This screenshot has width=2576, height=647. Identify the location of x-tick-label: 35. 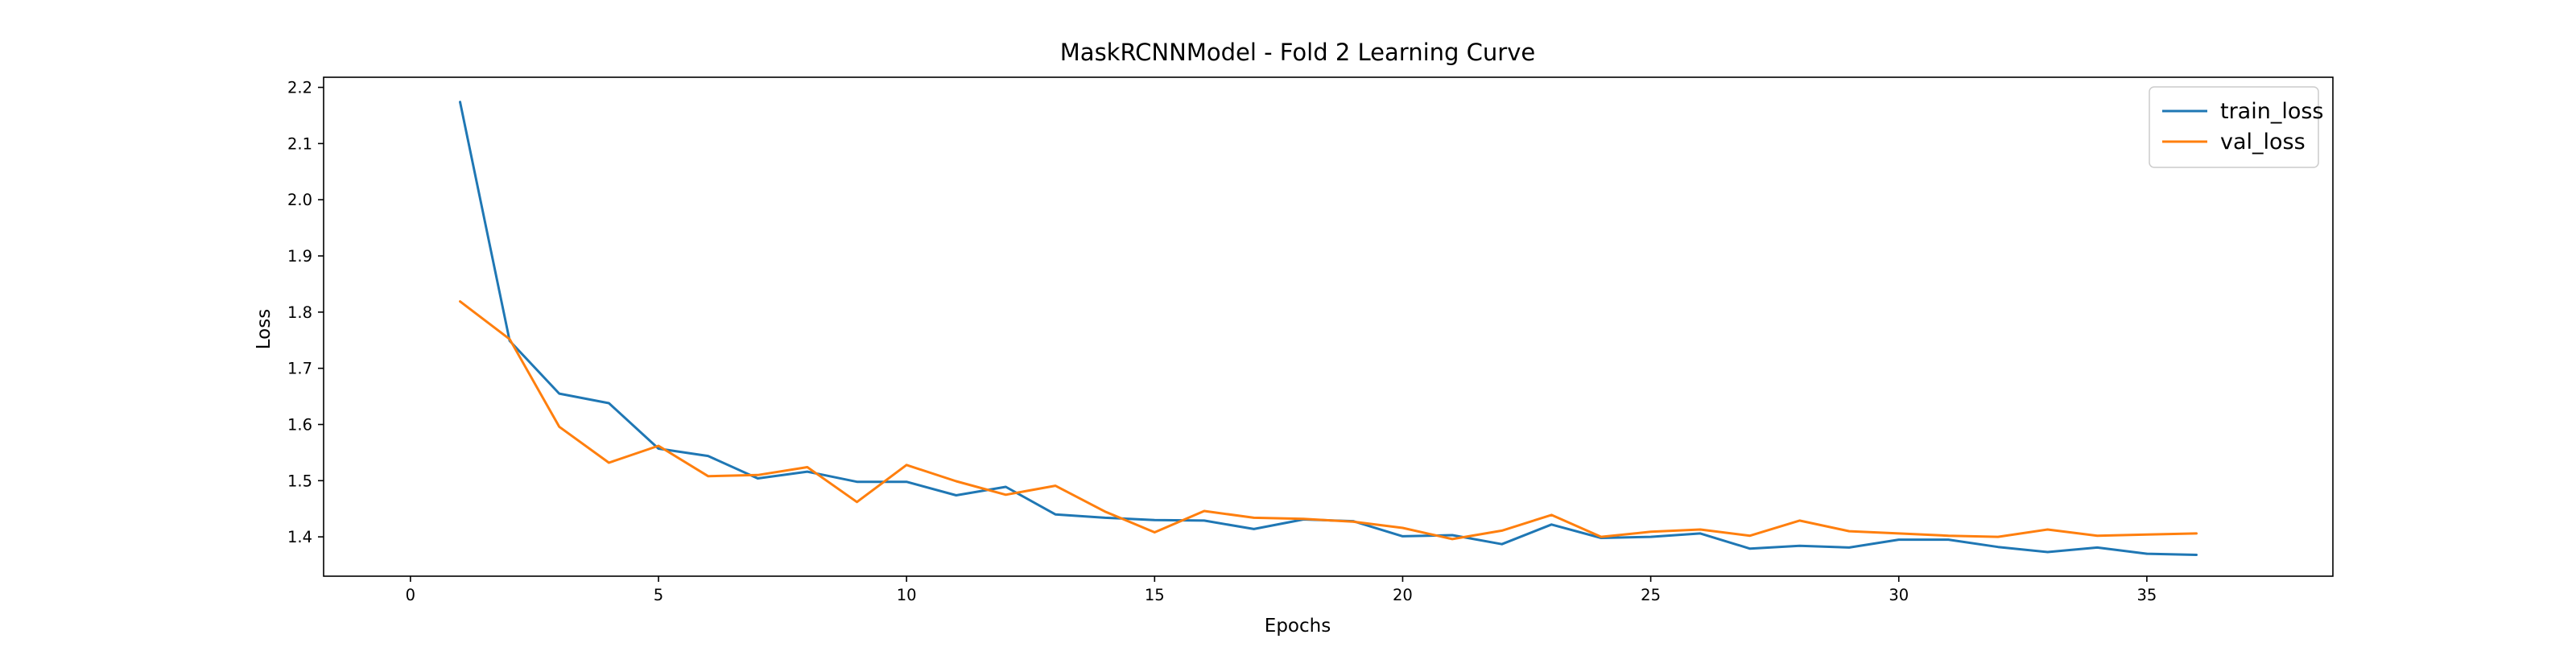
(2146, 595).